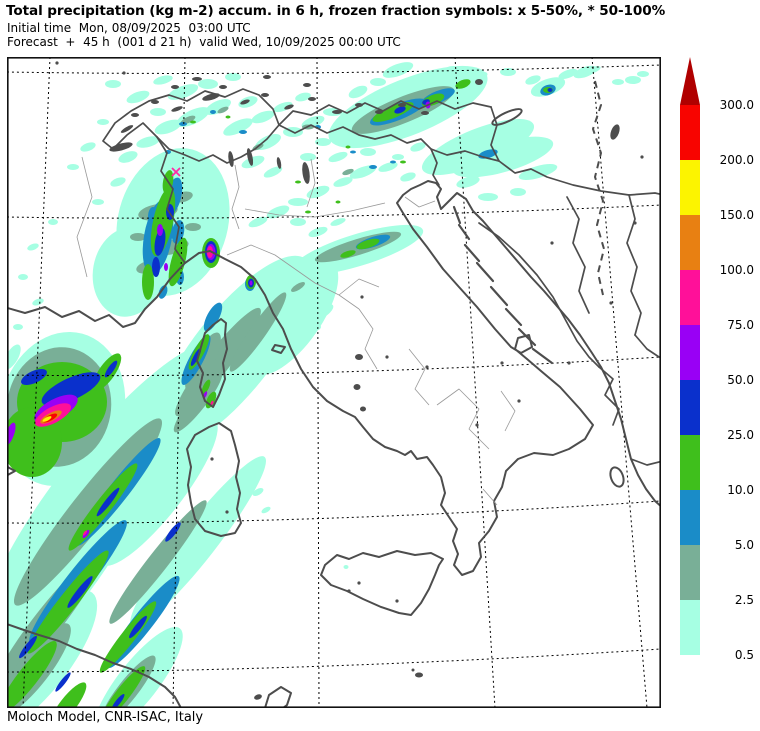 This screenshot has width=760, height=731. Describe the element at coordinates (12, 471) in the screenshot. I see `spain-coast-stub` at that location.